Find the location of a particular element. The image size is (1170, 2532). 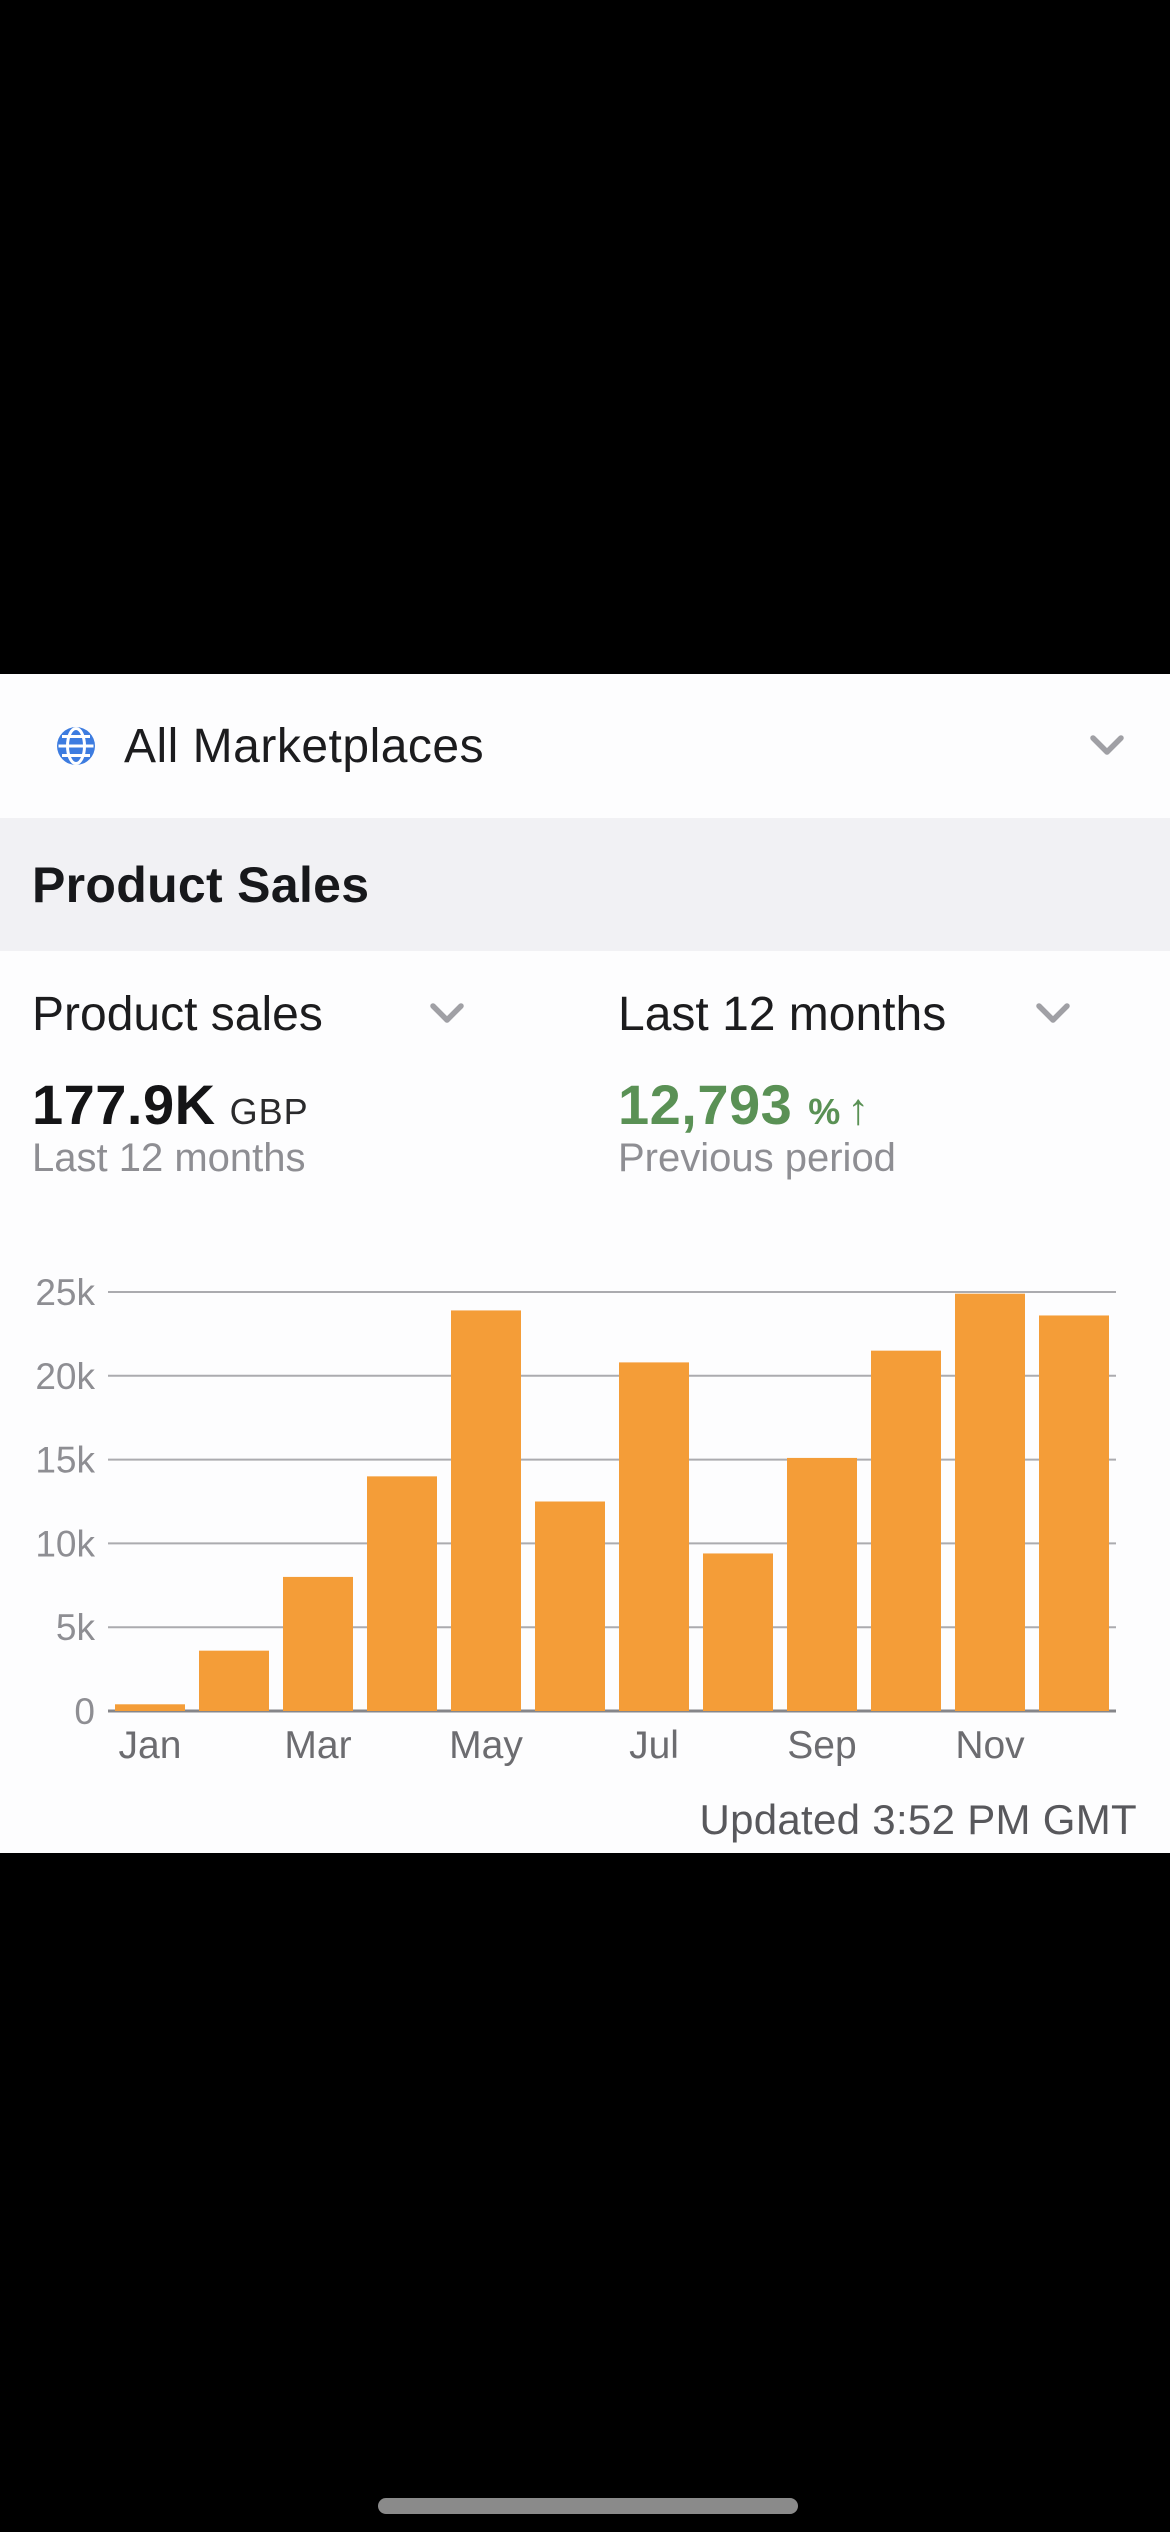

section-header: Product Sales is located at coordinates (585, 884).